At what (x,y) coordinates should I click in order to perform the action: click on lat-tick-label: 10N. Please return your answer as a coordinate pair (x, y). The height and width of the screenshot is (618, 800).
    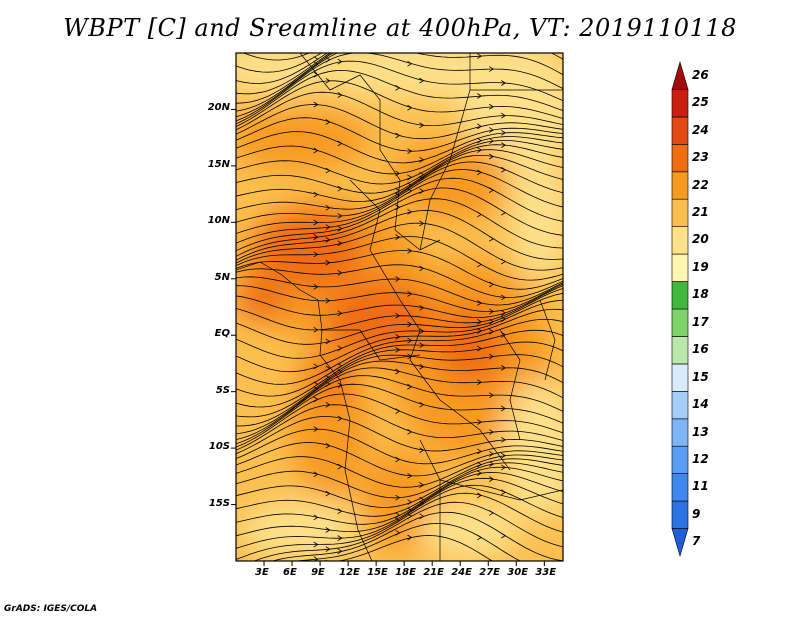
    Looking at the image, I should click on (218, 221).